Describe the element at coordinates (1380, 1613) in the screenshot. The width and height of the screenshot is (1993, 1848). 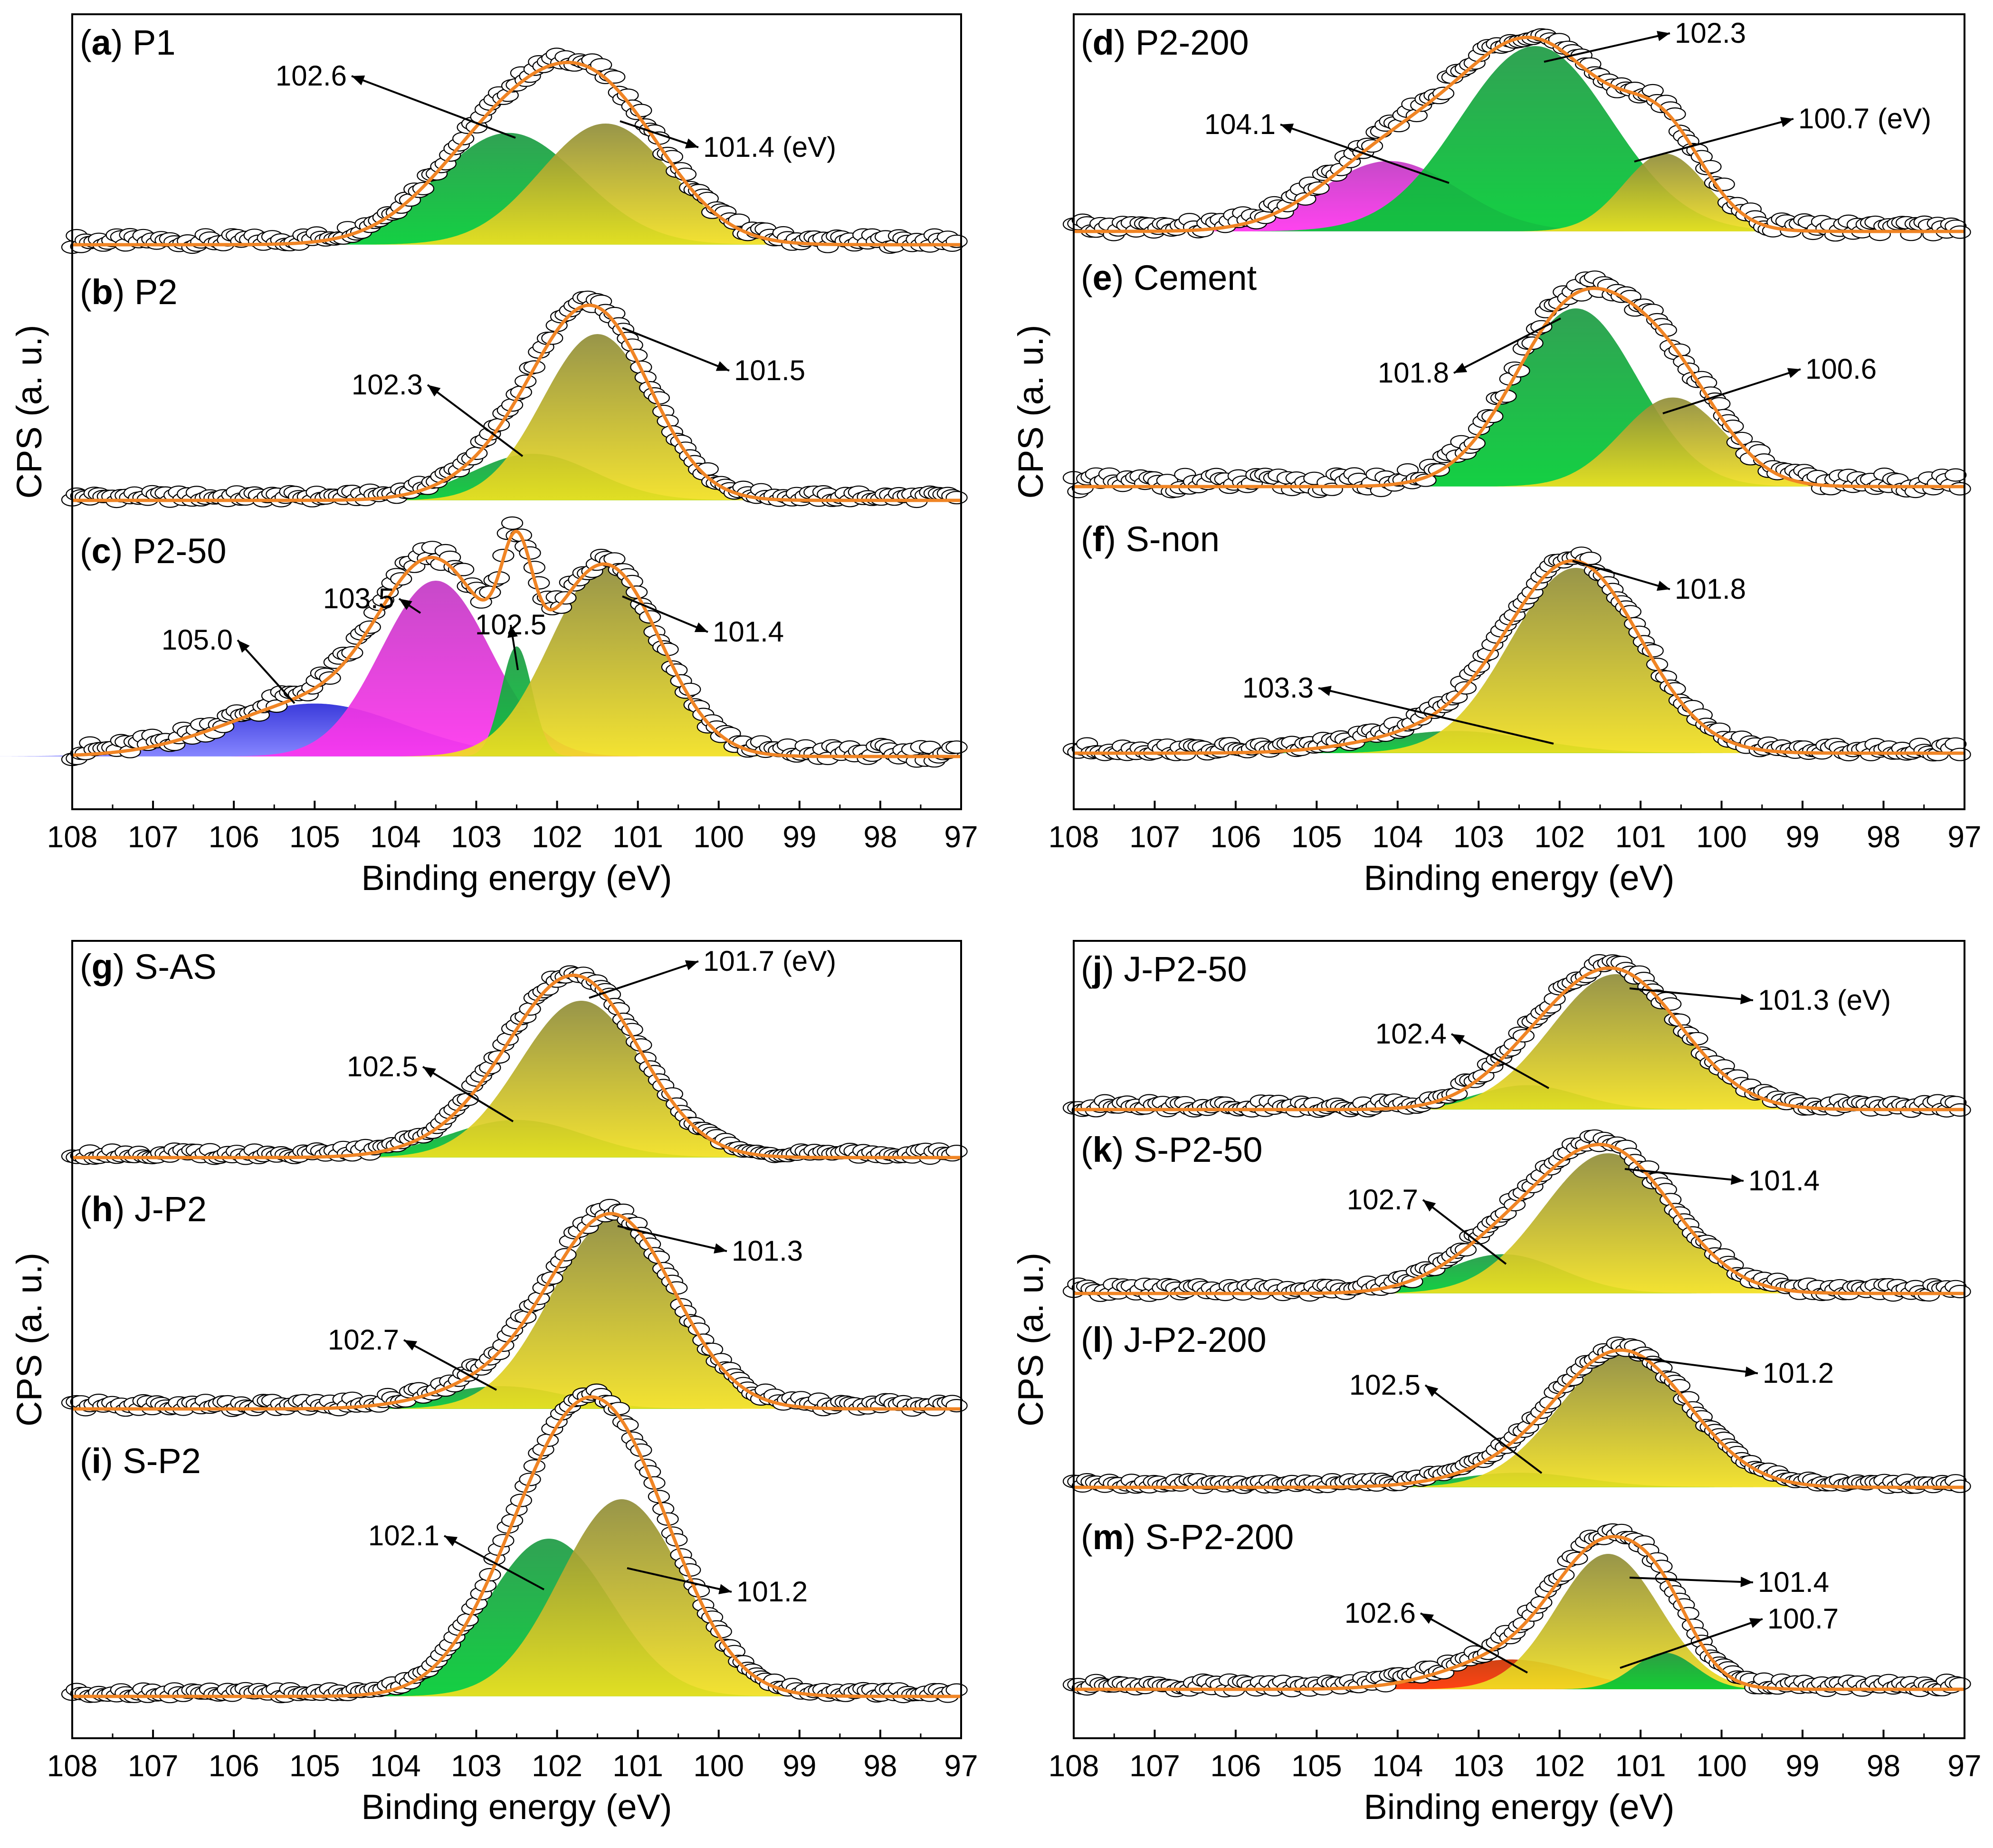
I see `peak-label-m-1: 102.6` at that location.